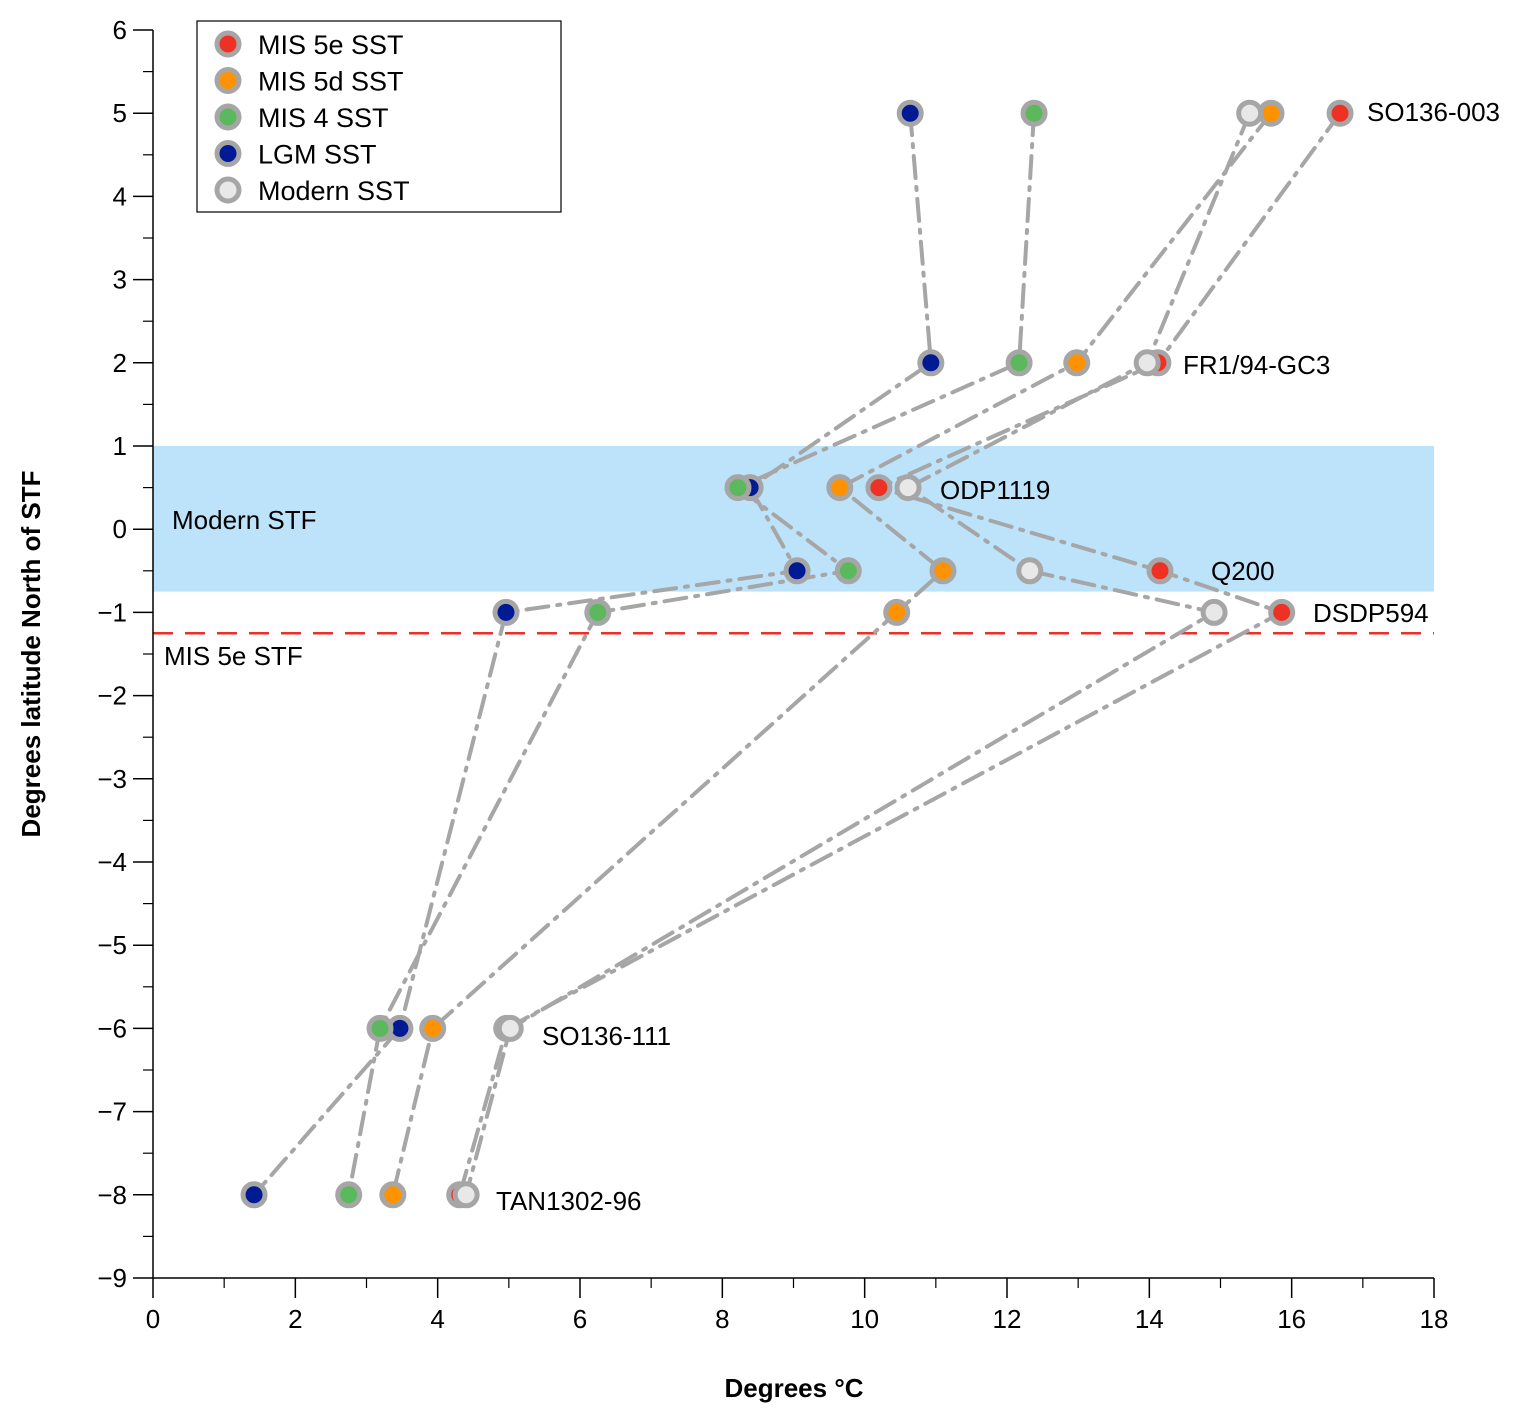 The height and width of the screenshot is (1421, 1539). What do you see at coordinates (793, 1388) in the screenshot?
I see `x-axis-title: Degrees °C` at bounding box center [793, 1388].